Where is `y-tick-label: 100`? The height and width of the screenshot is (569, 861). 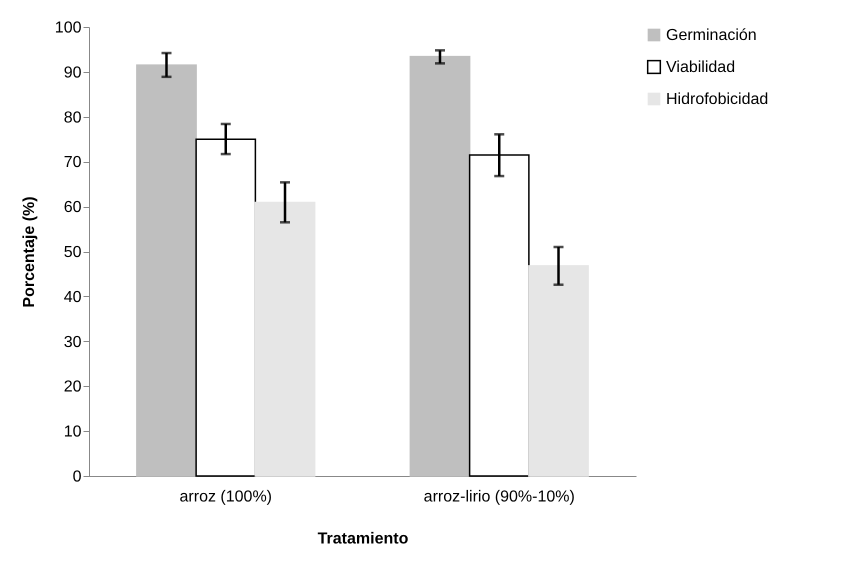
y-tick-label: 100 is located at coordinates (68, 28).